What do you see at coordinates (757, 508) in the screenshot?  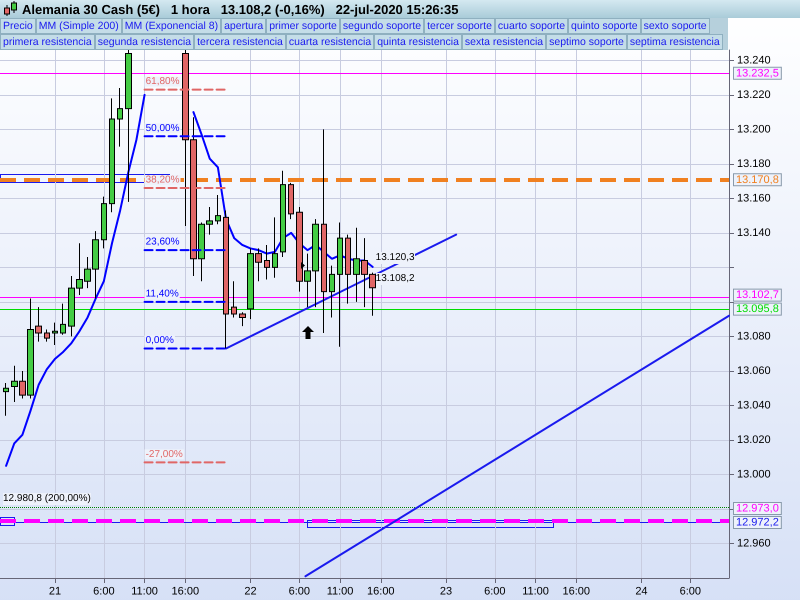 I see `ref-line-label: 12.973,0` at bounding box center [757, 508].